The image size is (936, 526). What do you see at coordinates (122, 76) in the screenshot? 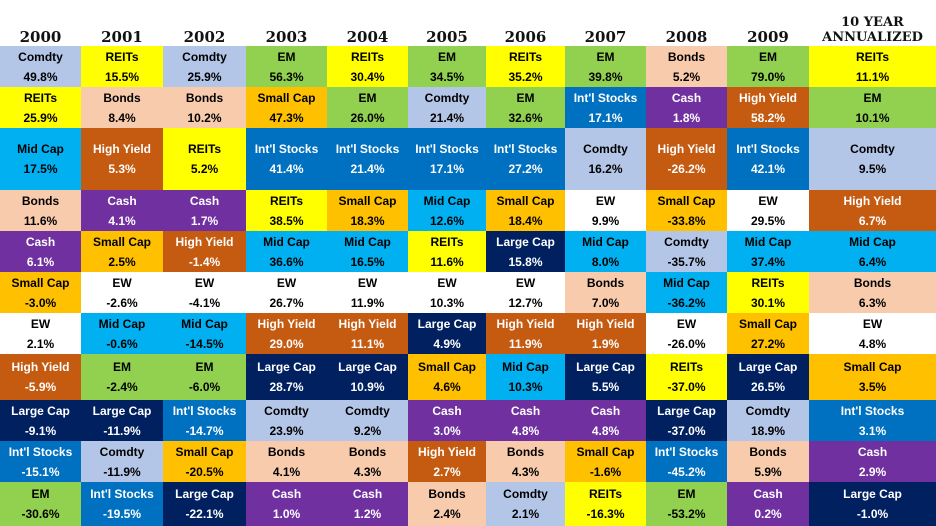
I see `return-value-label: 15.5%` at bounding box center [122, 76].